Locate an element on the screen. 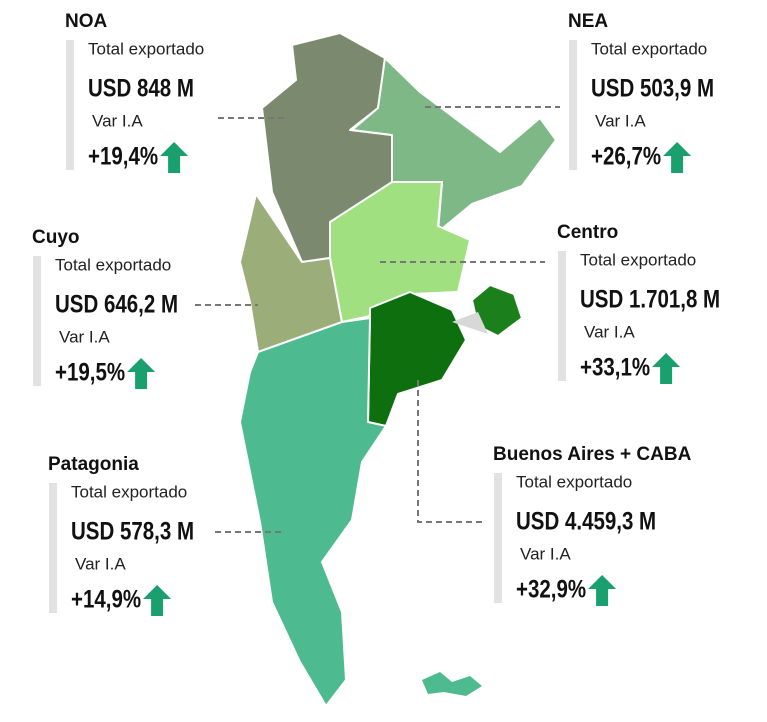  region-name: NEA is located at coordinates (588, 21).